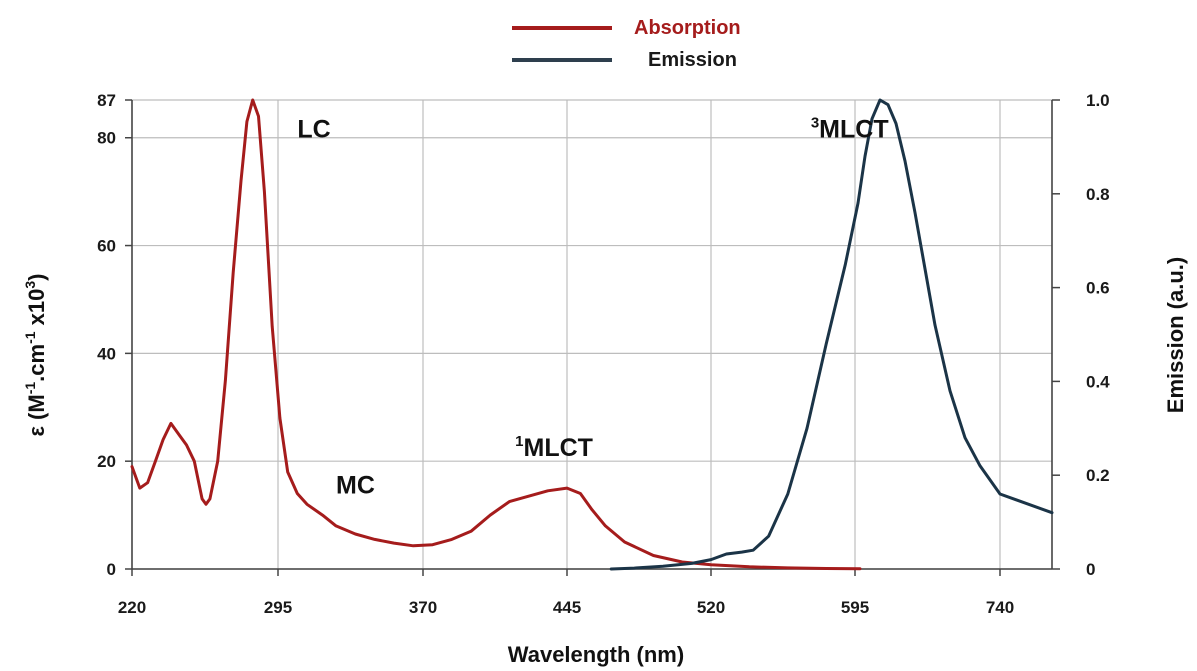  What do you see at coordinates (36, 363) in the screenshot?
I see `y-axis-title-mid: .cm` at bounding box center [36, 363].